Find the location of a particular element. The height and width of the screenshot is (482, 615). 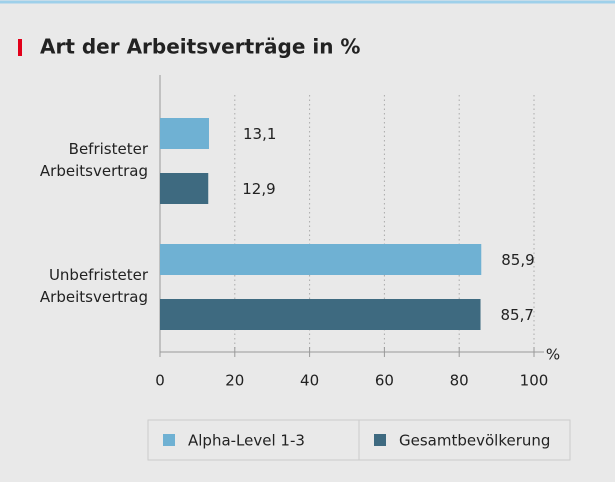

x-tick-label: 20 is located at coordinates (234, 381).